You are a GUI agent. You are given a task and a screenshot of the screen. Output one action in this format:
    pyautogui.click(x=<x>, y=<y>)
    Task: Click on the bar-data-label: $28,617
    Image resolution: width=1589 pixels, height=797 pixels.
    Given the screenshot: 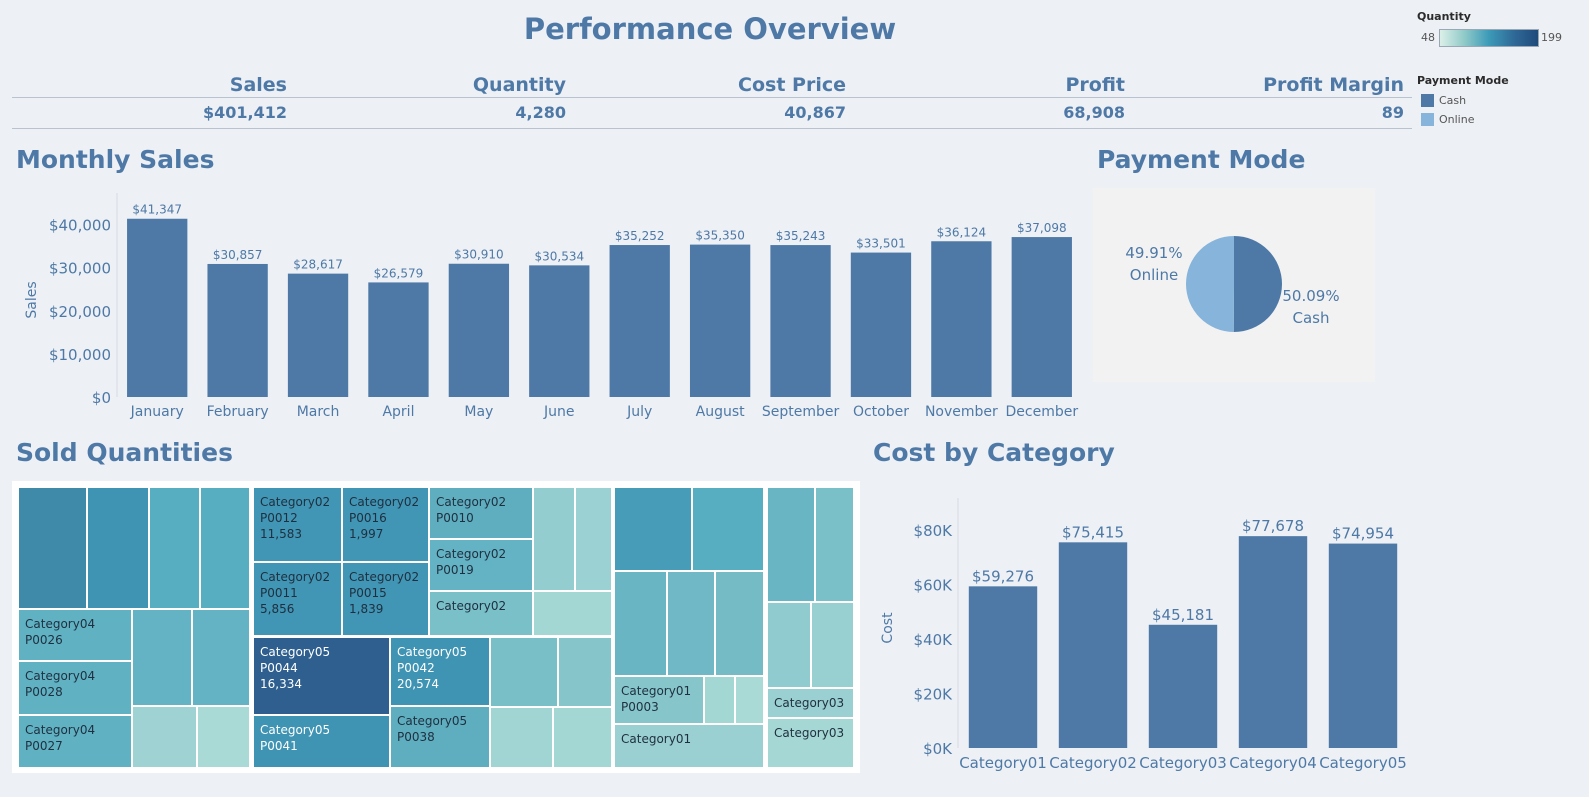 What is the action you would take?
    pyautogui.click(x=318, y=265)
    